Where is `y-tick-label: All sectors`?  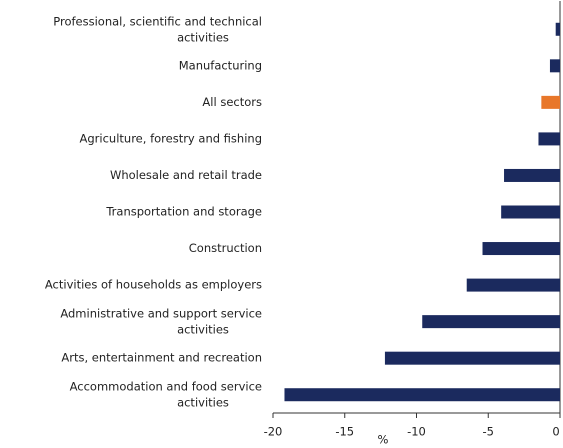 y-tick-label: All sectors is located at coordinates (232, 102).